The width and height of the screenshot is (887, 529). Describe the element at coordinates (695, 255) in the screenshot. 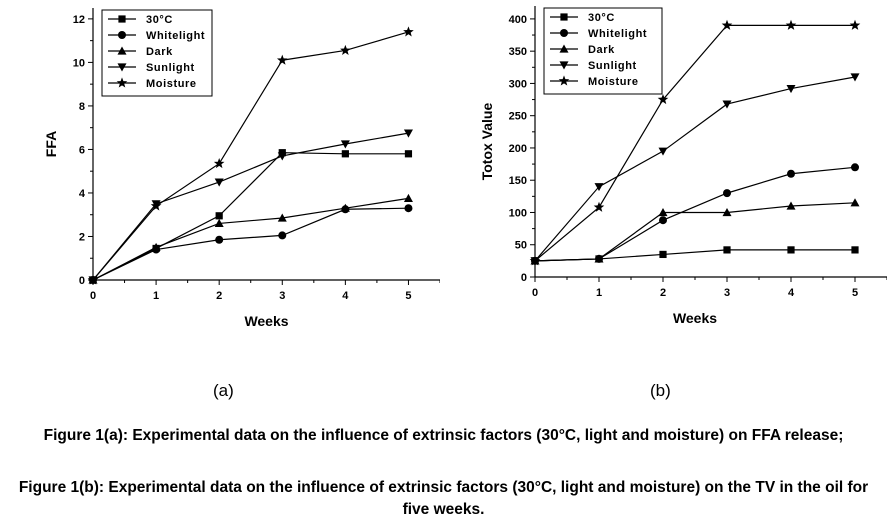

I see `totox-series-30-c` at that location.